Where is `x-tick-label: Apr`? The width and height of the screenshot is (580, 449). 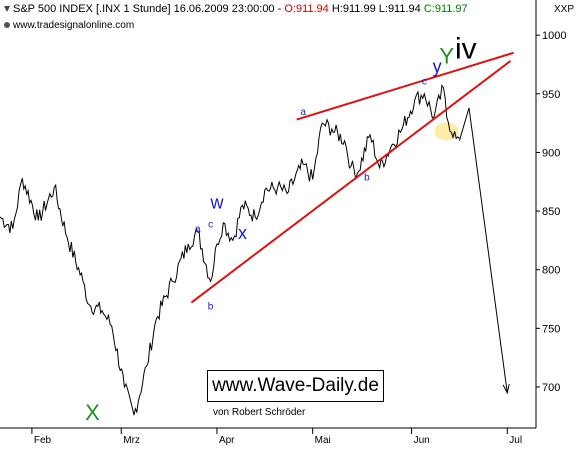 x-tick-label: Apr is located at coordinates (227, 440).